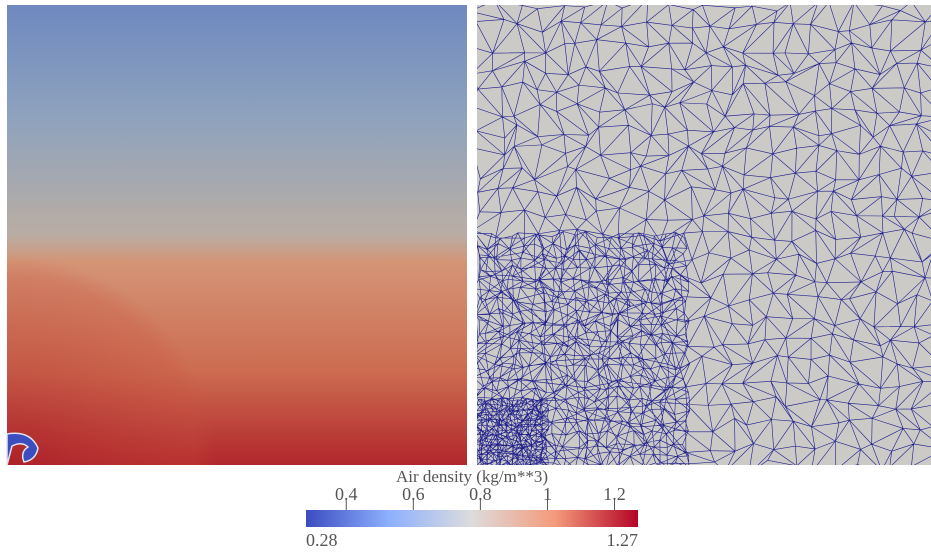 The height and width of the screenshot is (553, 931). I want to click on colorbar-min: 0.28, so click(322, 539).